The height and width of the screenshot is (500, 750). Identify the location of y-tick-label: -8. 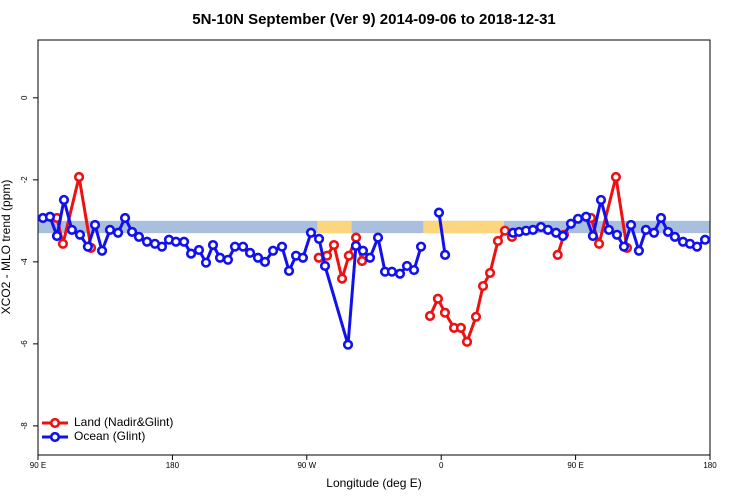
(24, 426).